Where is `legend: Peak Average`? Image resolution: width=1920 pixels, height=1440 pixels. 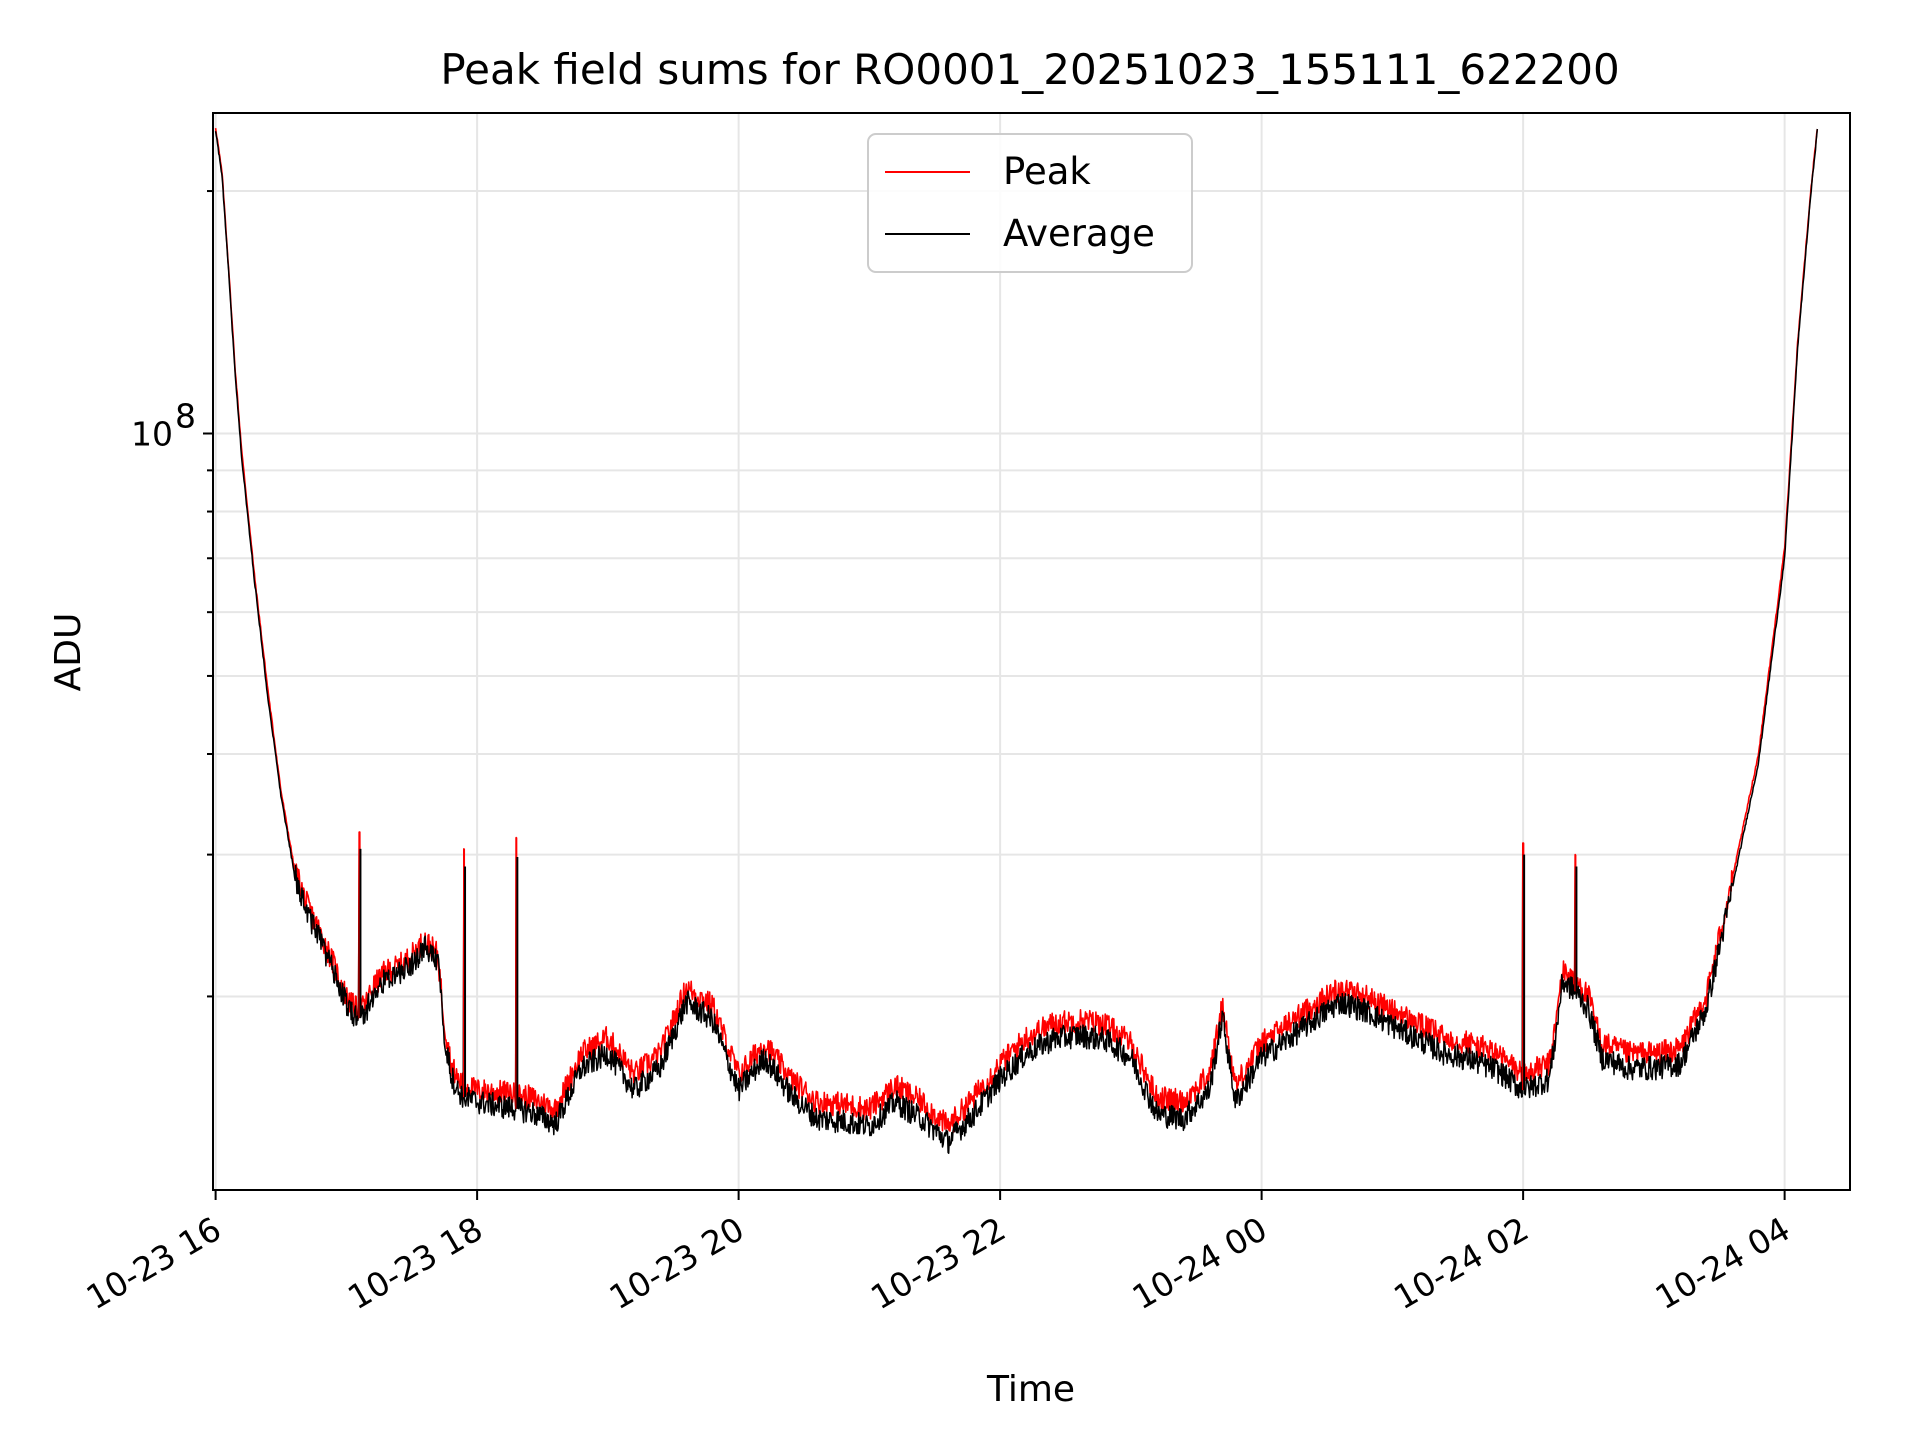 legend: Peak Average is located at coordinates (1030, 203).